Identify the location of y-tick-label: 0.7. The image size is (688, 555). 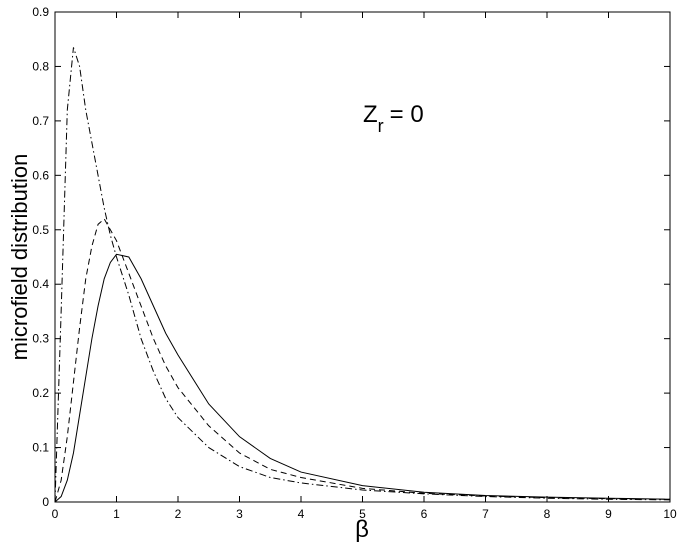
(40, 121).